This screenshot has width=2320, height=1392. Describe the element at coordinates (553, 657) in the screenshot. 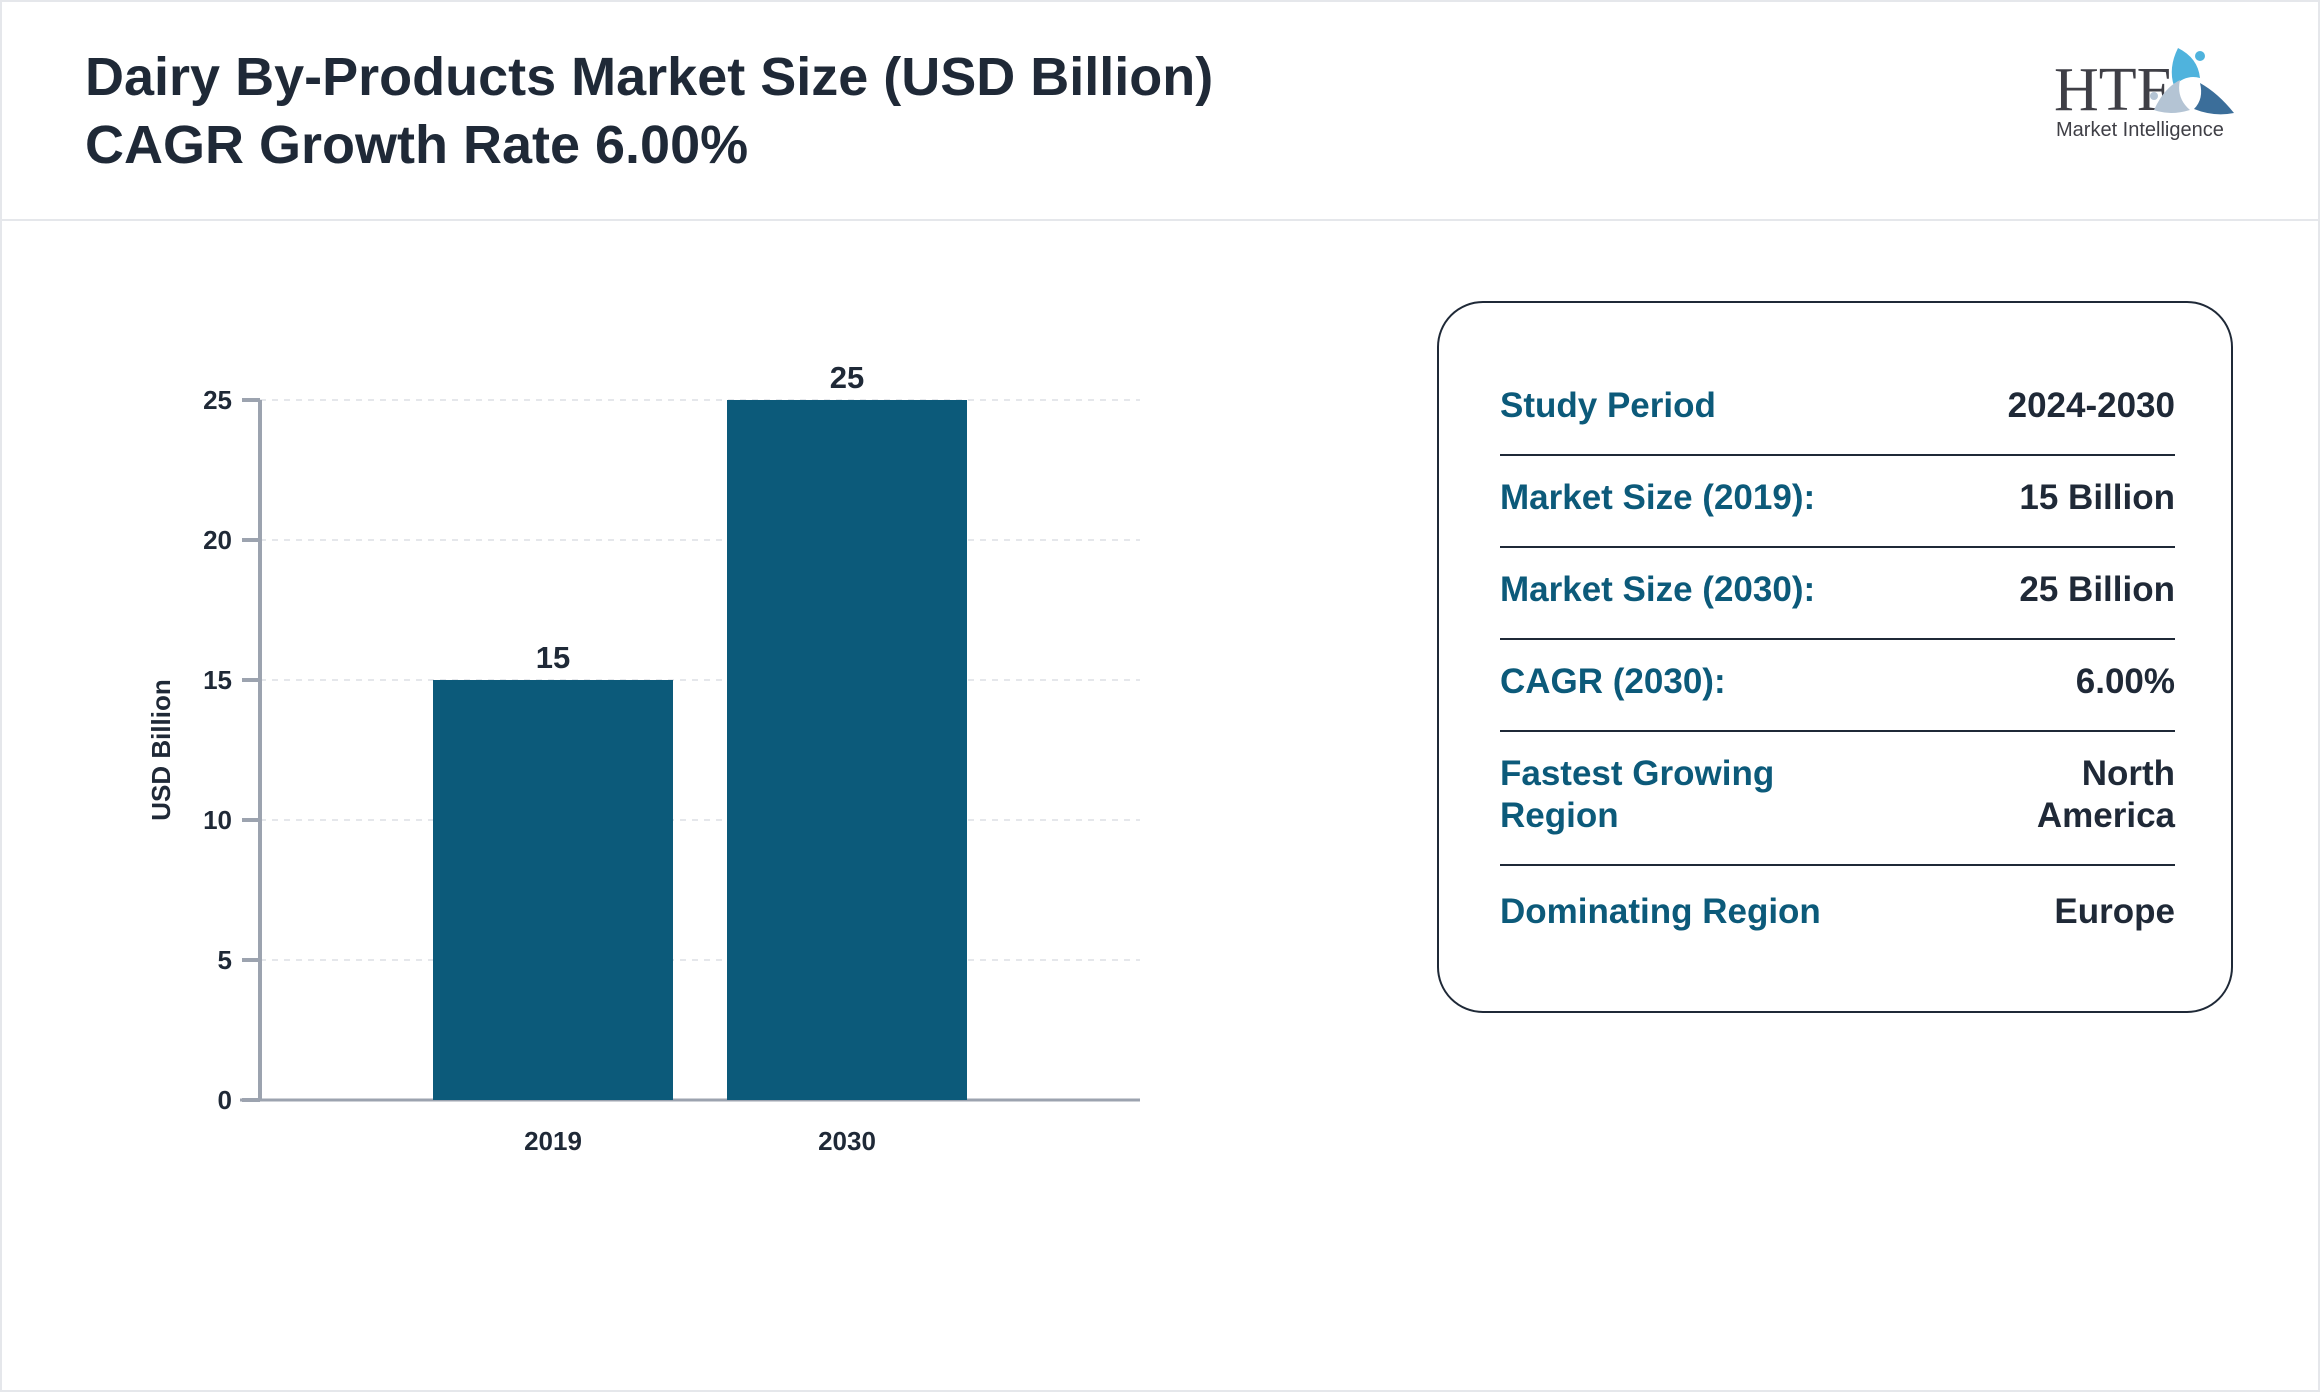

I see `data-label: 15` at that location.